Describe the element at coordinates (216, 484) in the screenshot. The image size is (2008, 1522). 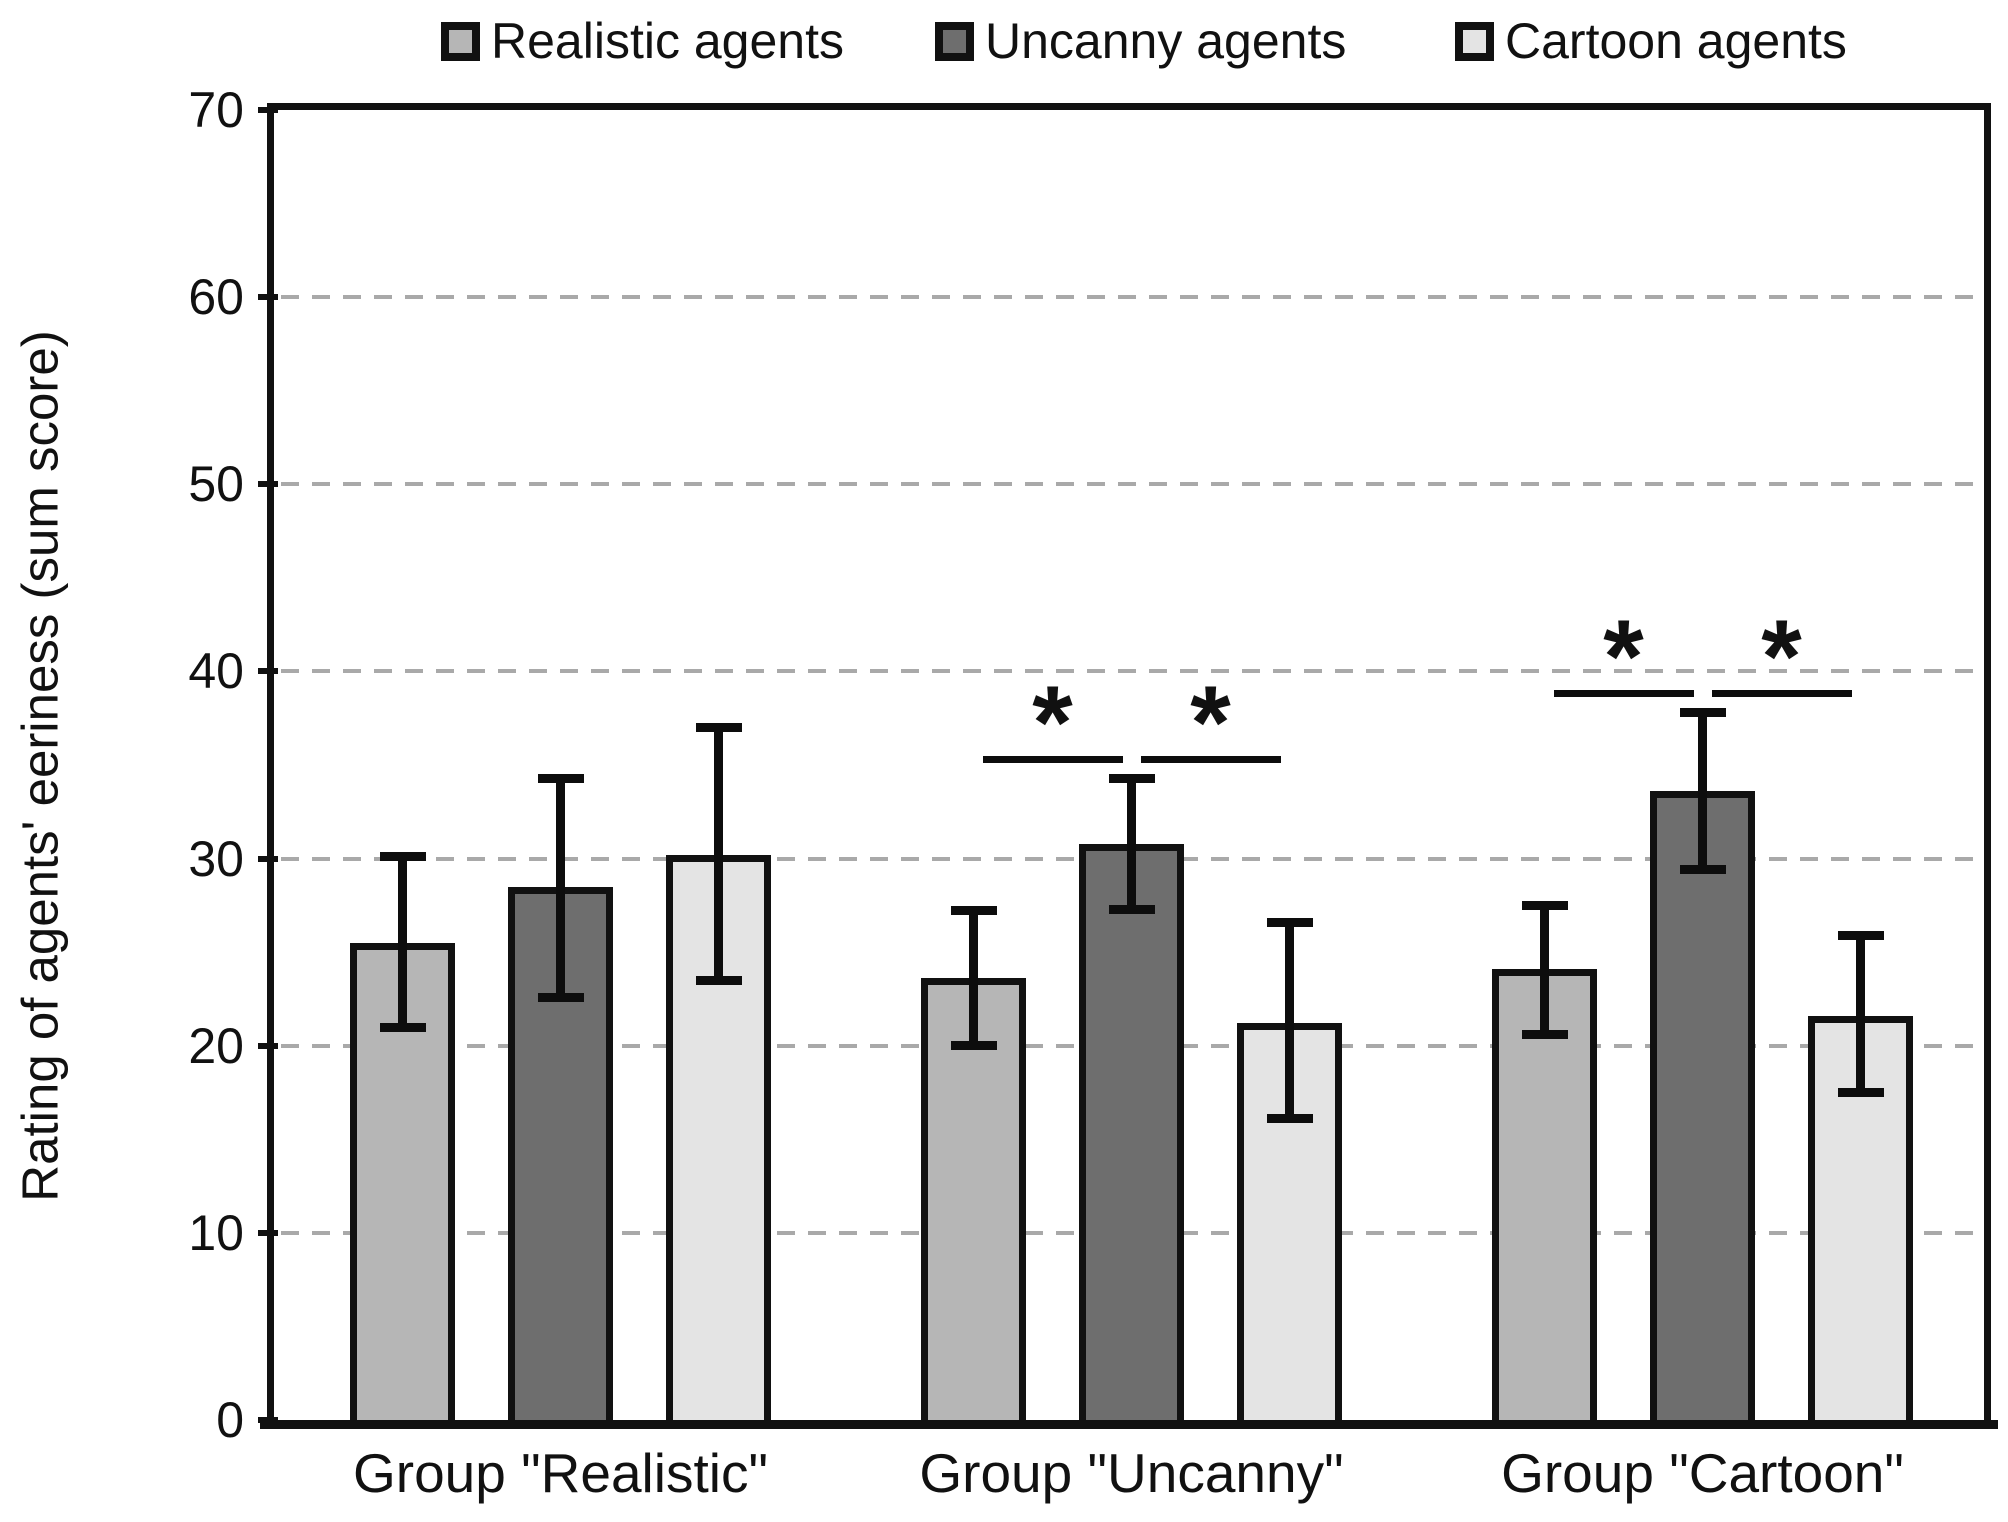
I see `y-tick-label: 50` at that location.